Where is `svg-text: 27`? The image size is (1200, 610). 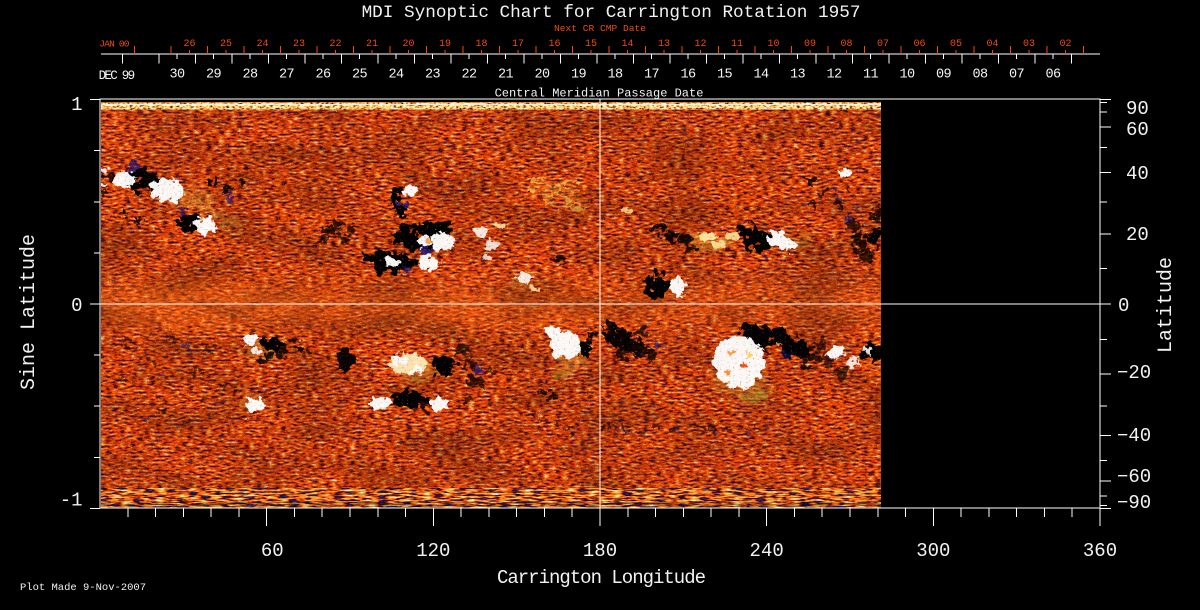 svg-text: 27 is located at coordinates (287, 75).